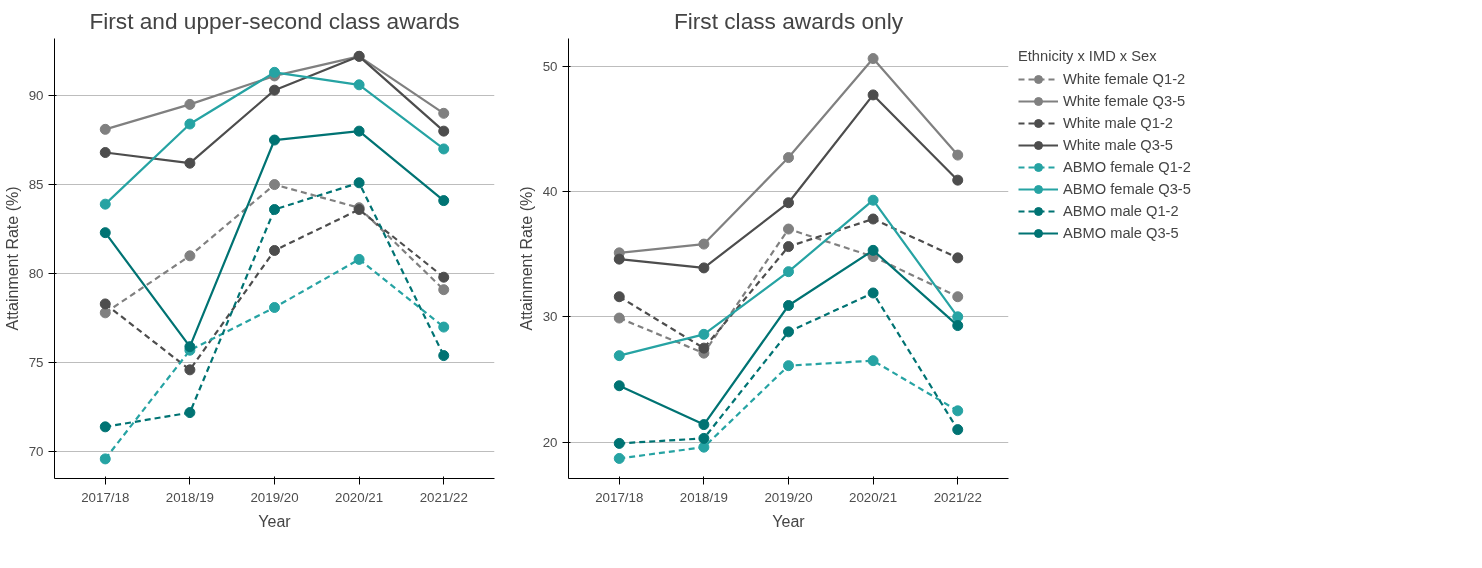 The width and height of the screenshot is (1482, 568). I want to click on y-tick-label: 80, so click(36, 274).